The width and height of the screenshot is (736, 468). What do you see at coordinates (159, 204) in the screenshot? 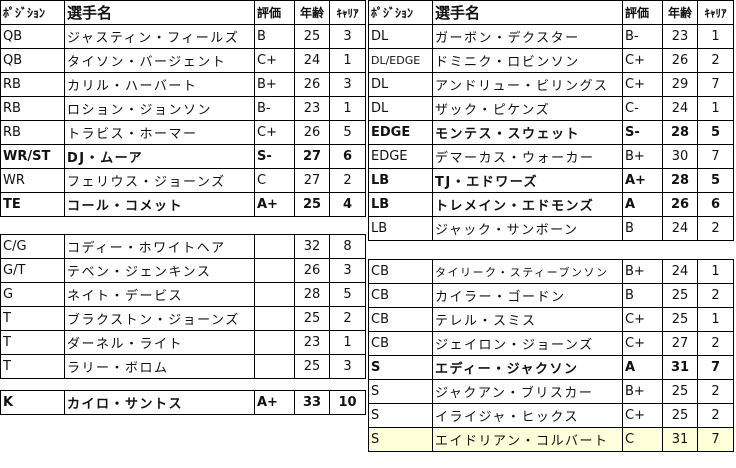
I see `cell-name: コール・コメット` at bounding box center [159, 204].